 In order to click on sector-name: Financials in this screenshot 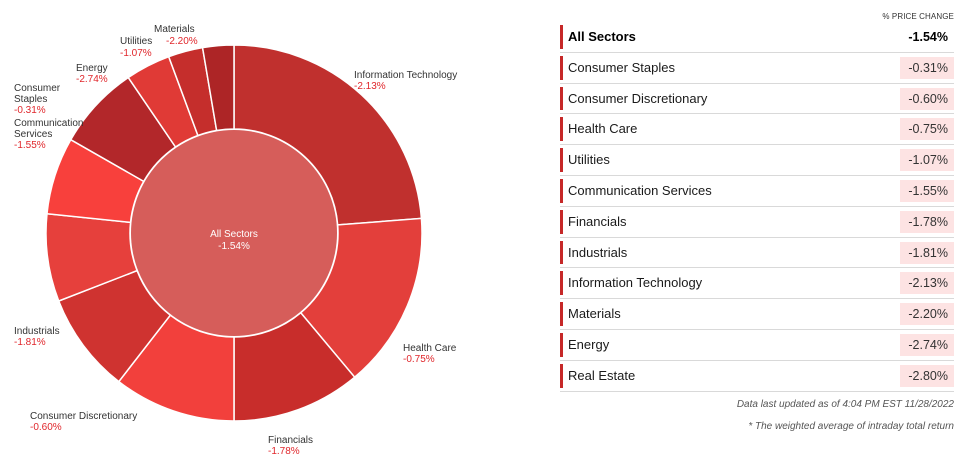, I will do `click(597, 221)`.